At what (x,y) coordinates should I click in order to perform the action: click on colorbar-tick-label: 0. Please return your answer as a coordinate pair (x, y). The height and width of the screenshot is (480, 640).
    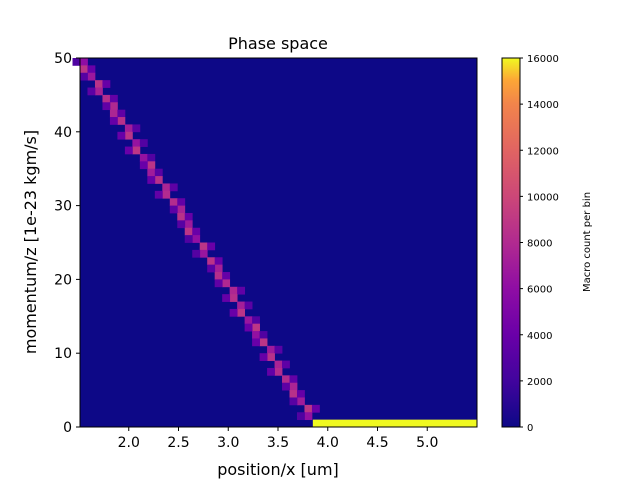
    Looking at the image, I should click on (530, 428).